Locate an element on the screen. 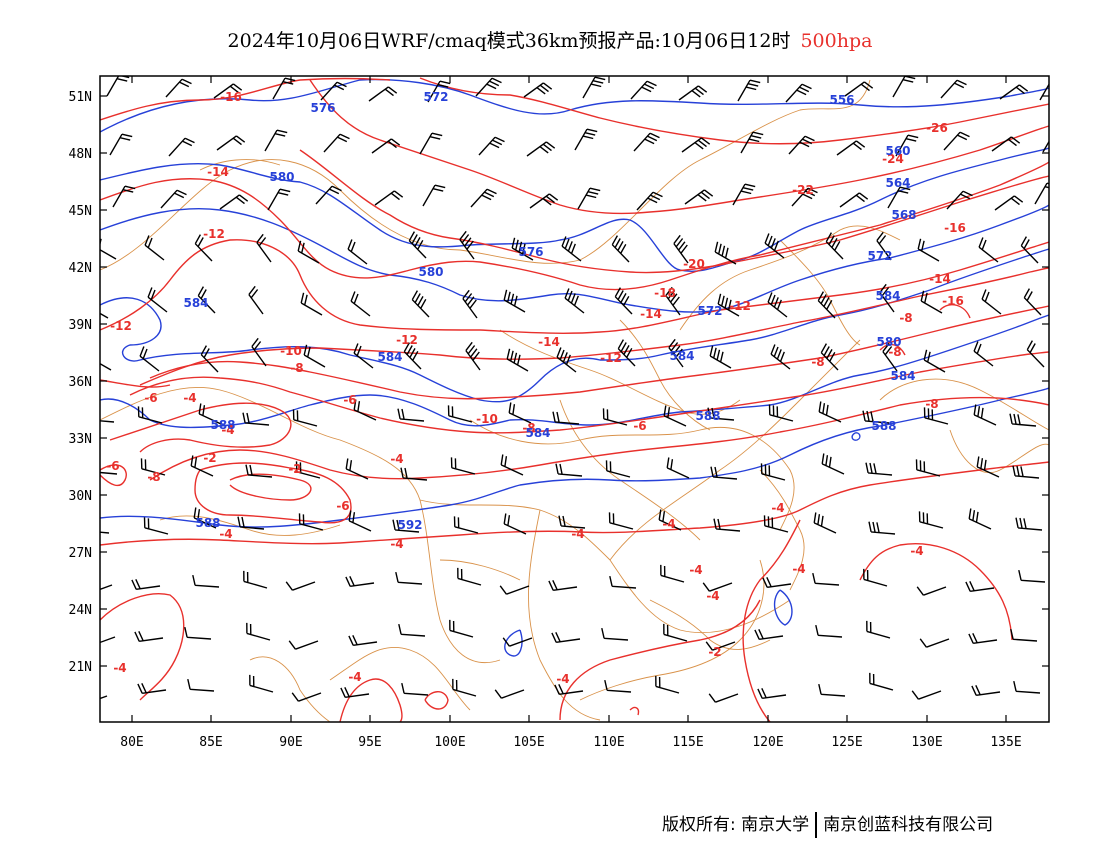  temperature-contour-label: -18 is located at coordinates (665, 293).